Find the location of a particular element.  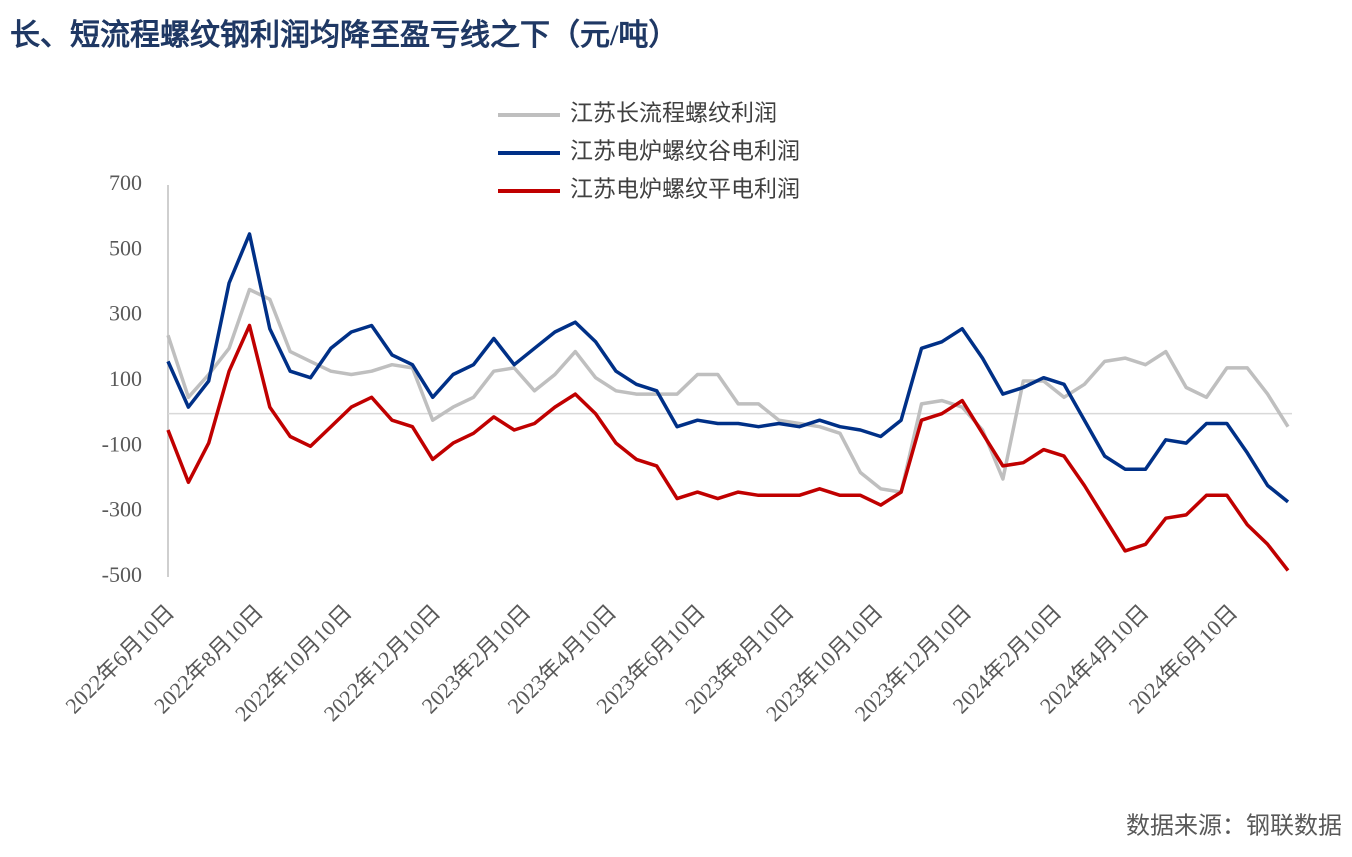

y-tick-label: -300 is located at coordinates (122, 509).